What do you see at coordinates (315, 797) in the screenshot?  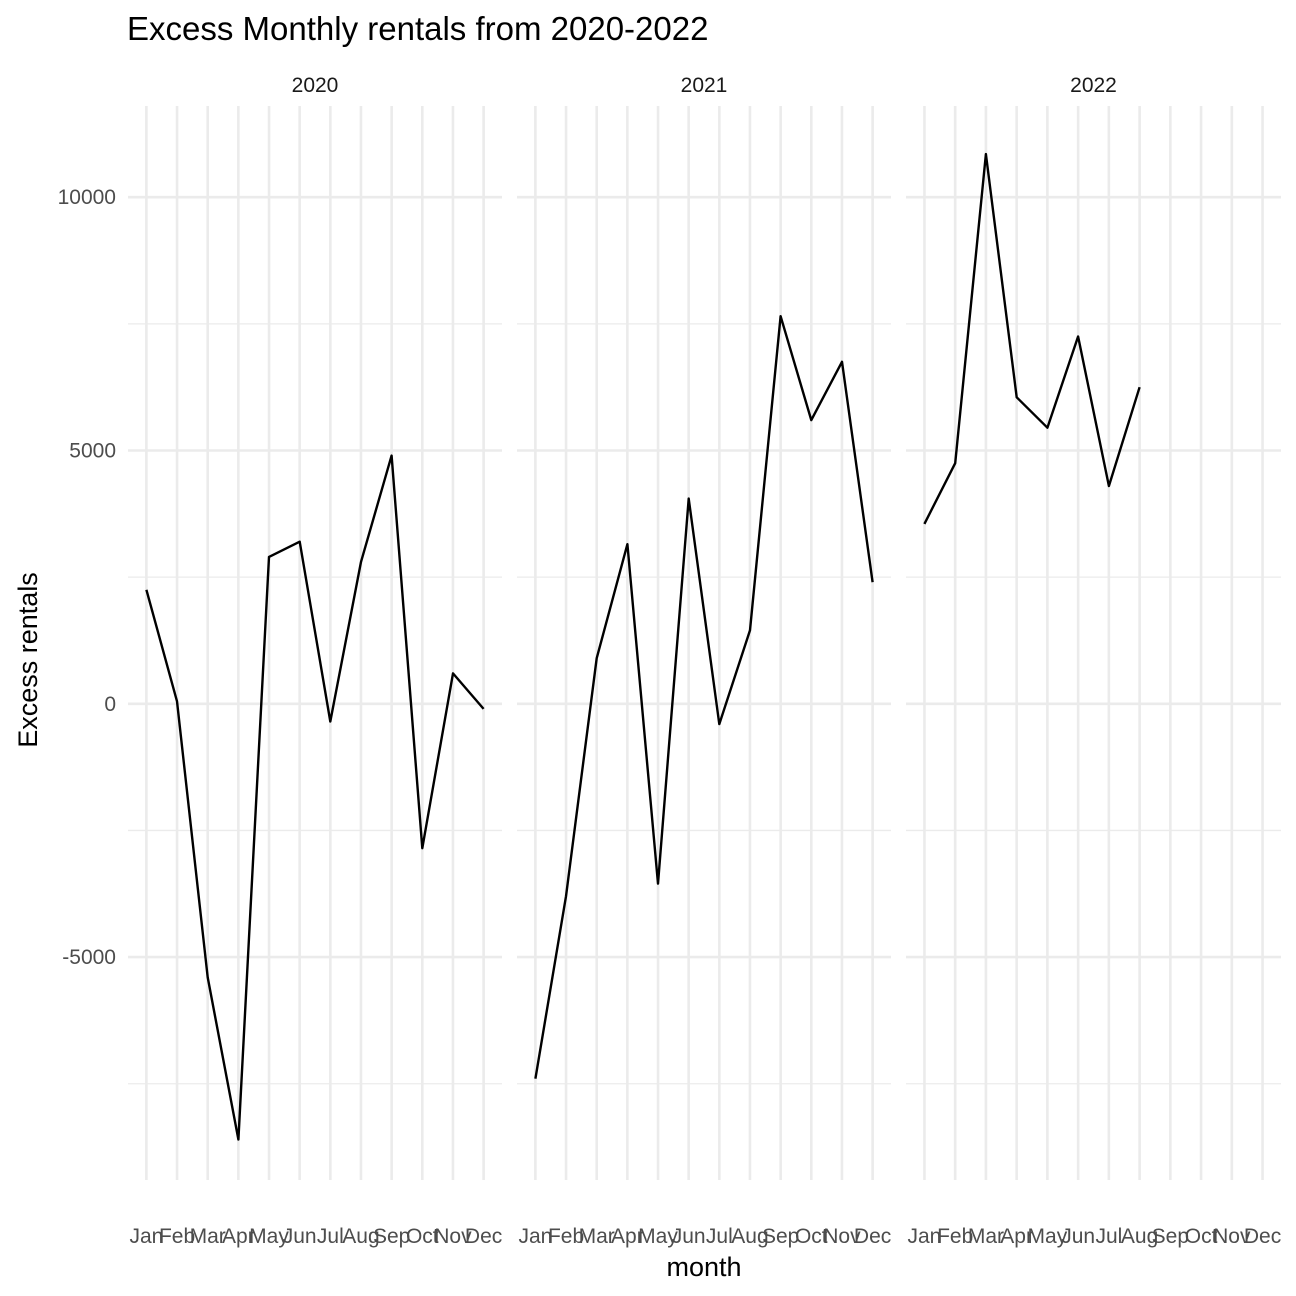 I see `series-line-2020` at bounding box center [315, 797].